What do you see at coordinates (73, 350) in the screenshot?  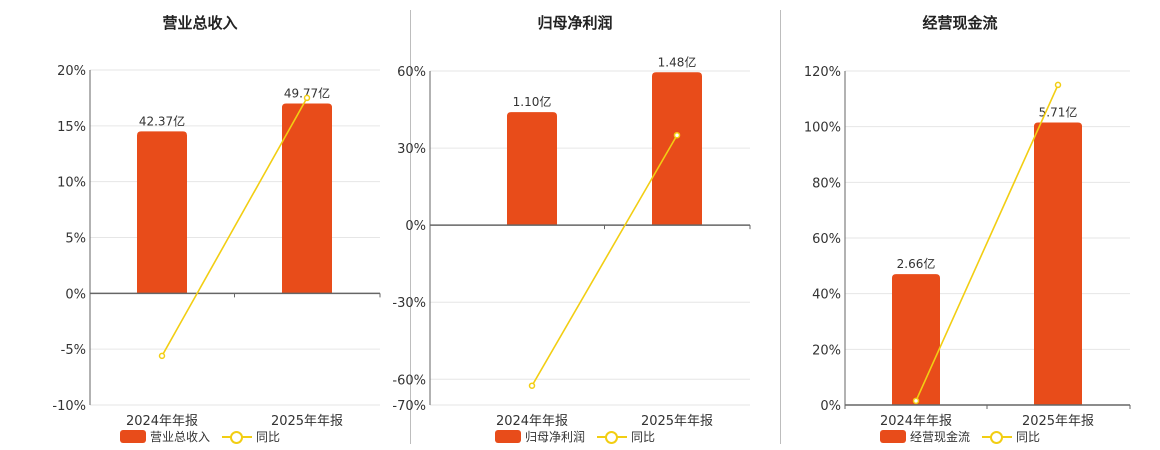 I see `y-tick-label: -5%` at bounding box center [73, 350].